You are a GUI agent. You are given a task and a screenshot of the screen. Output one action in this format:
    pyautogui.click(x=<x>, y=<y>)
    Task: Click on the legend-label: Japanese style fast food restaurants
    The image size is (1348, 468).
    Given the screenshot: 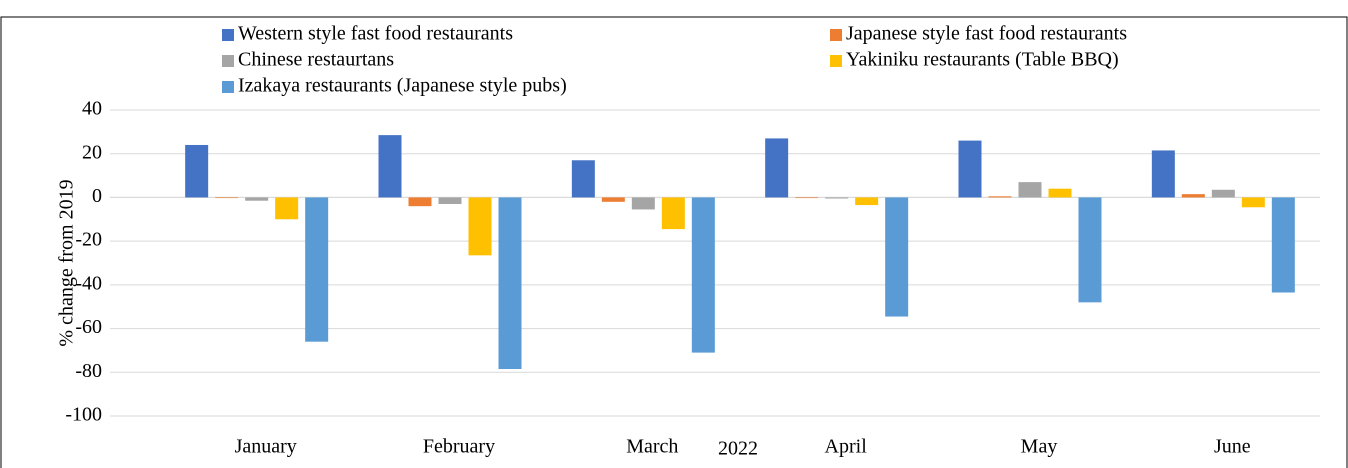 What is the action you would take?
    pyautogui.click(x=986, y=34)
    